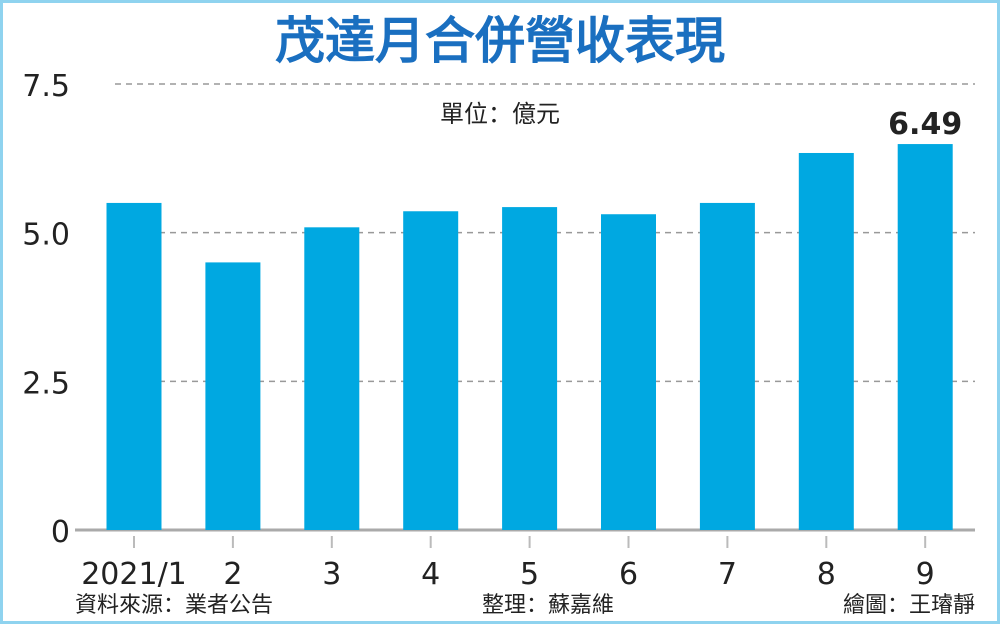 The height and width of the screenshot is (624, 1000). I want to click on x-tick-label: 2021/1, so click(134, 574).